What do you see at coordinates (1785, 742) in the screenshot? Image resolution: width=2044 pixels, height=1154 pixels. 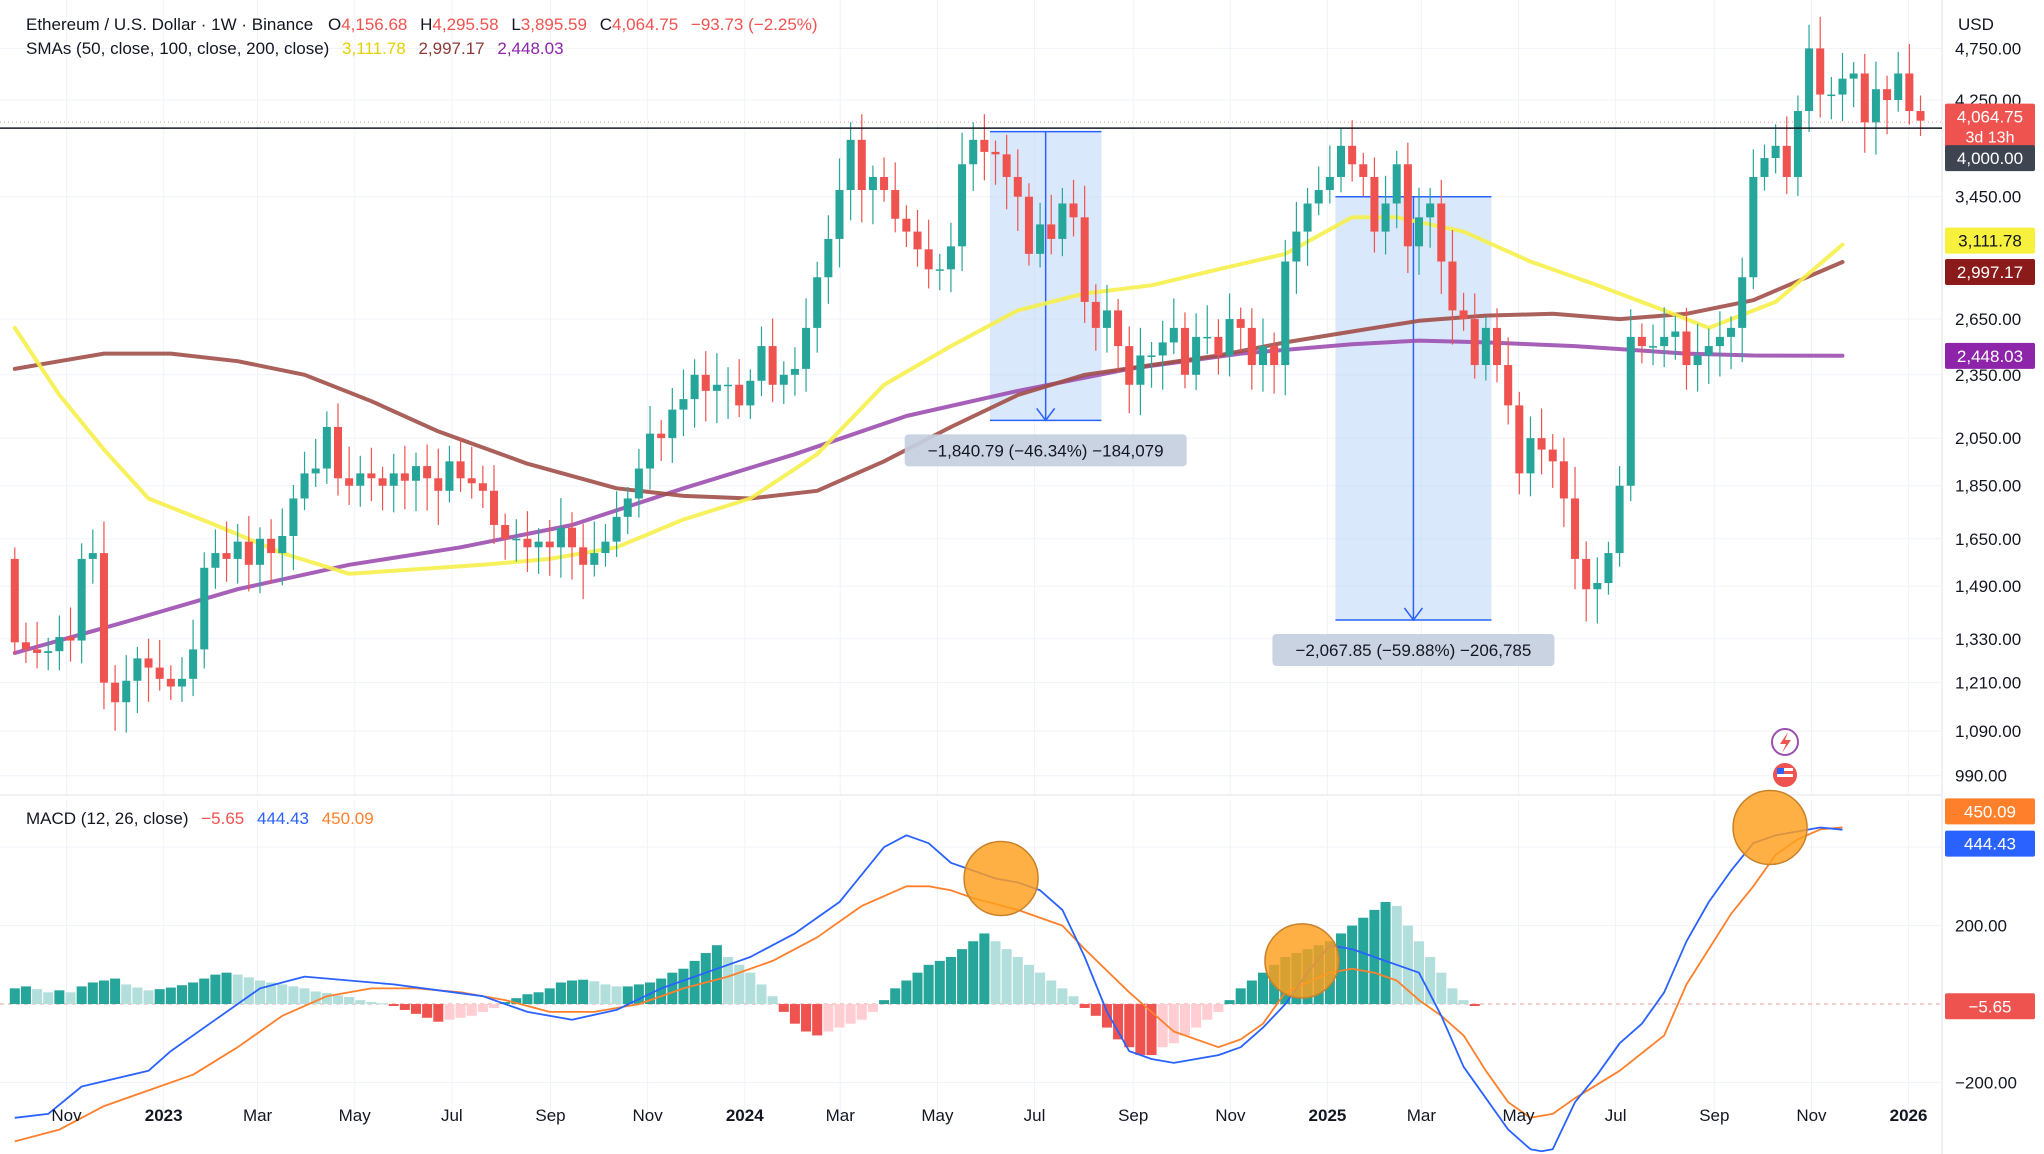 I see `lightning-icon` at bounding box center [1785, 742].